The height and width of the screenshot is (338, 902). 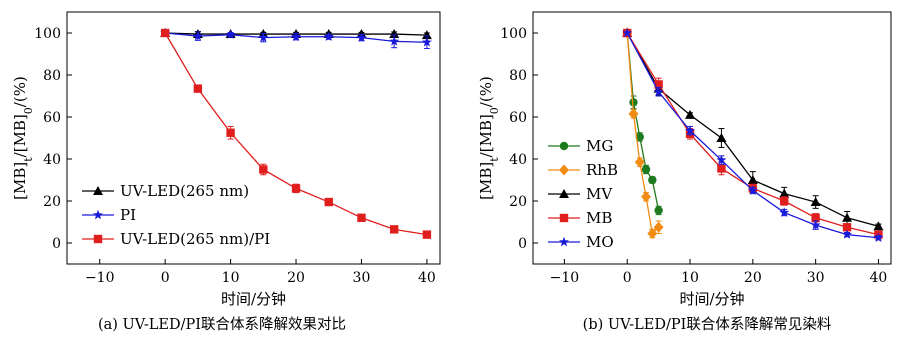 What do you see at coordinates (580, 218) in the screenshot?
I see `chart-b-legend-item: MB` at bounding box center [580, 218].